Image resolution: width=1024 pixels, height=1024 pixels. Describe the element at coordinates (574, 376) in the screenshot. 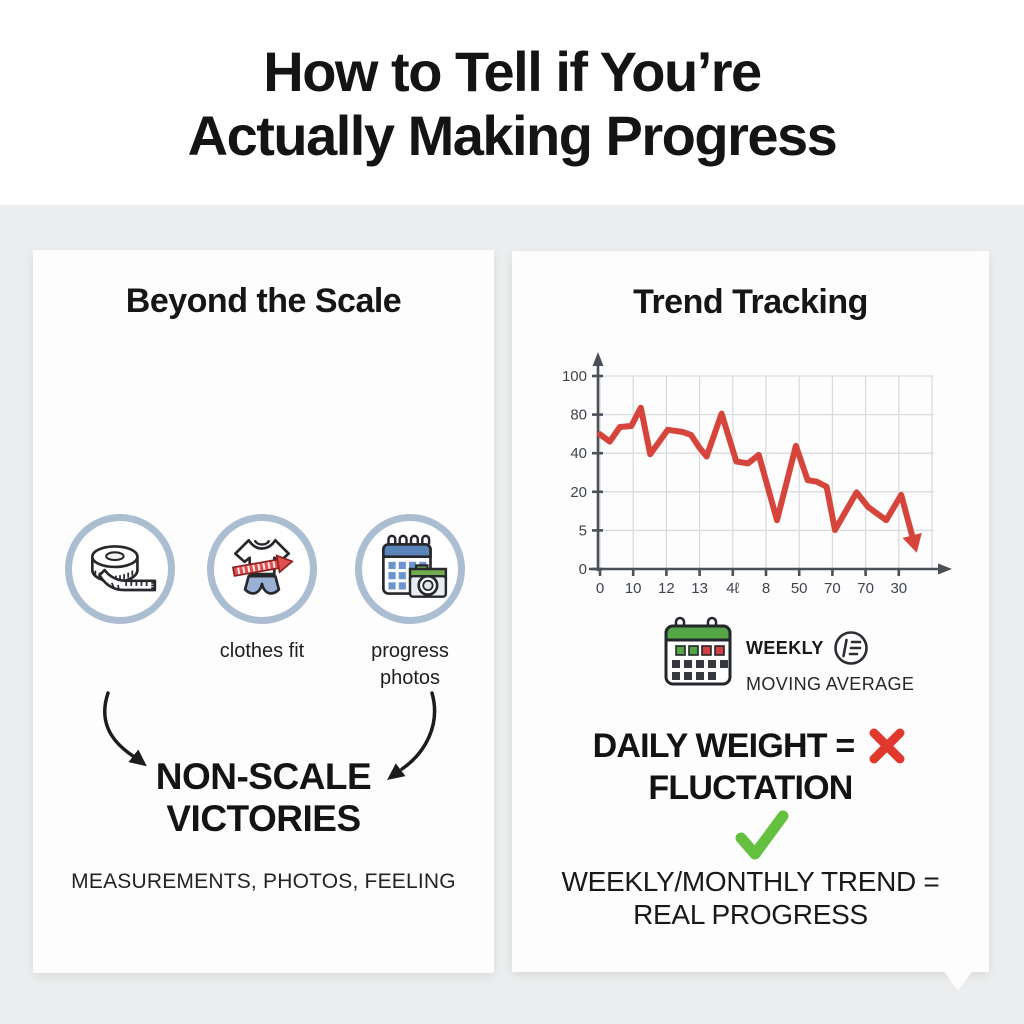

I see `svg-text: 100` at that location.